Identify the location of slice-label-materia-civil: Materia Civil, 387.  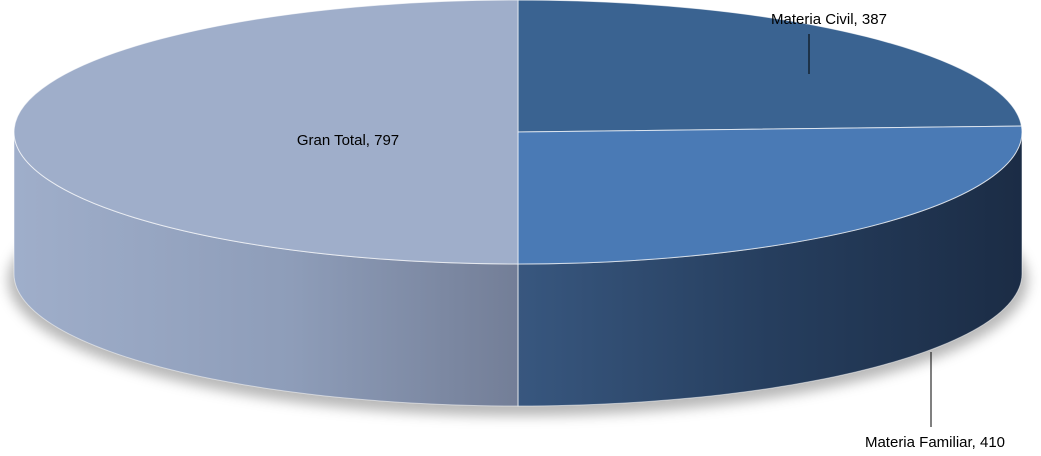
(829, 19).